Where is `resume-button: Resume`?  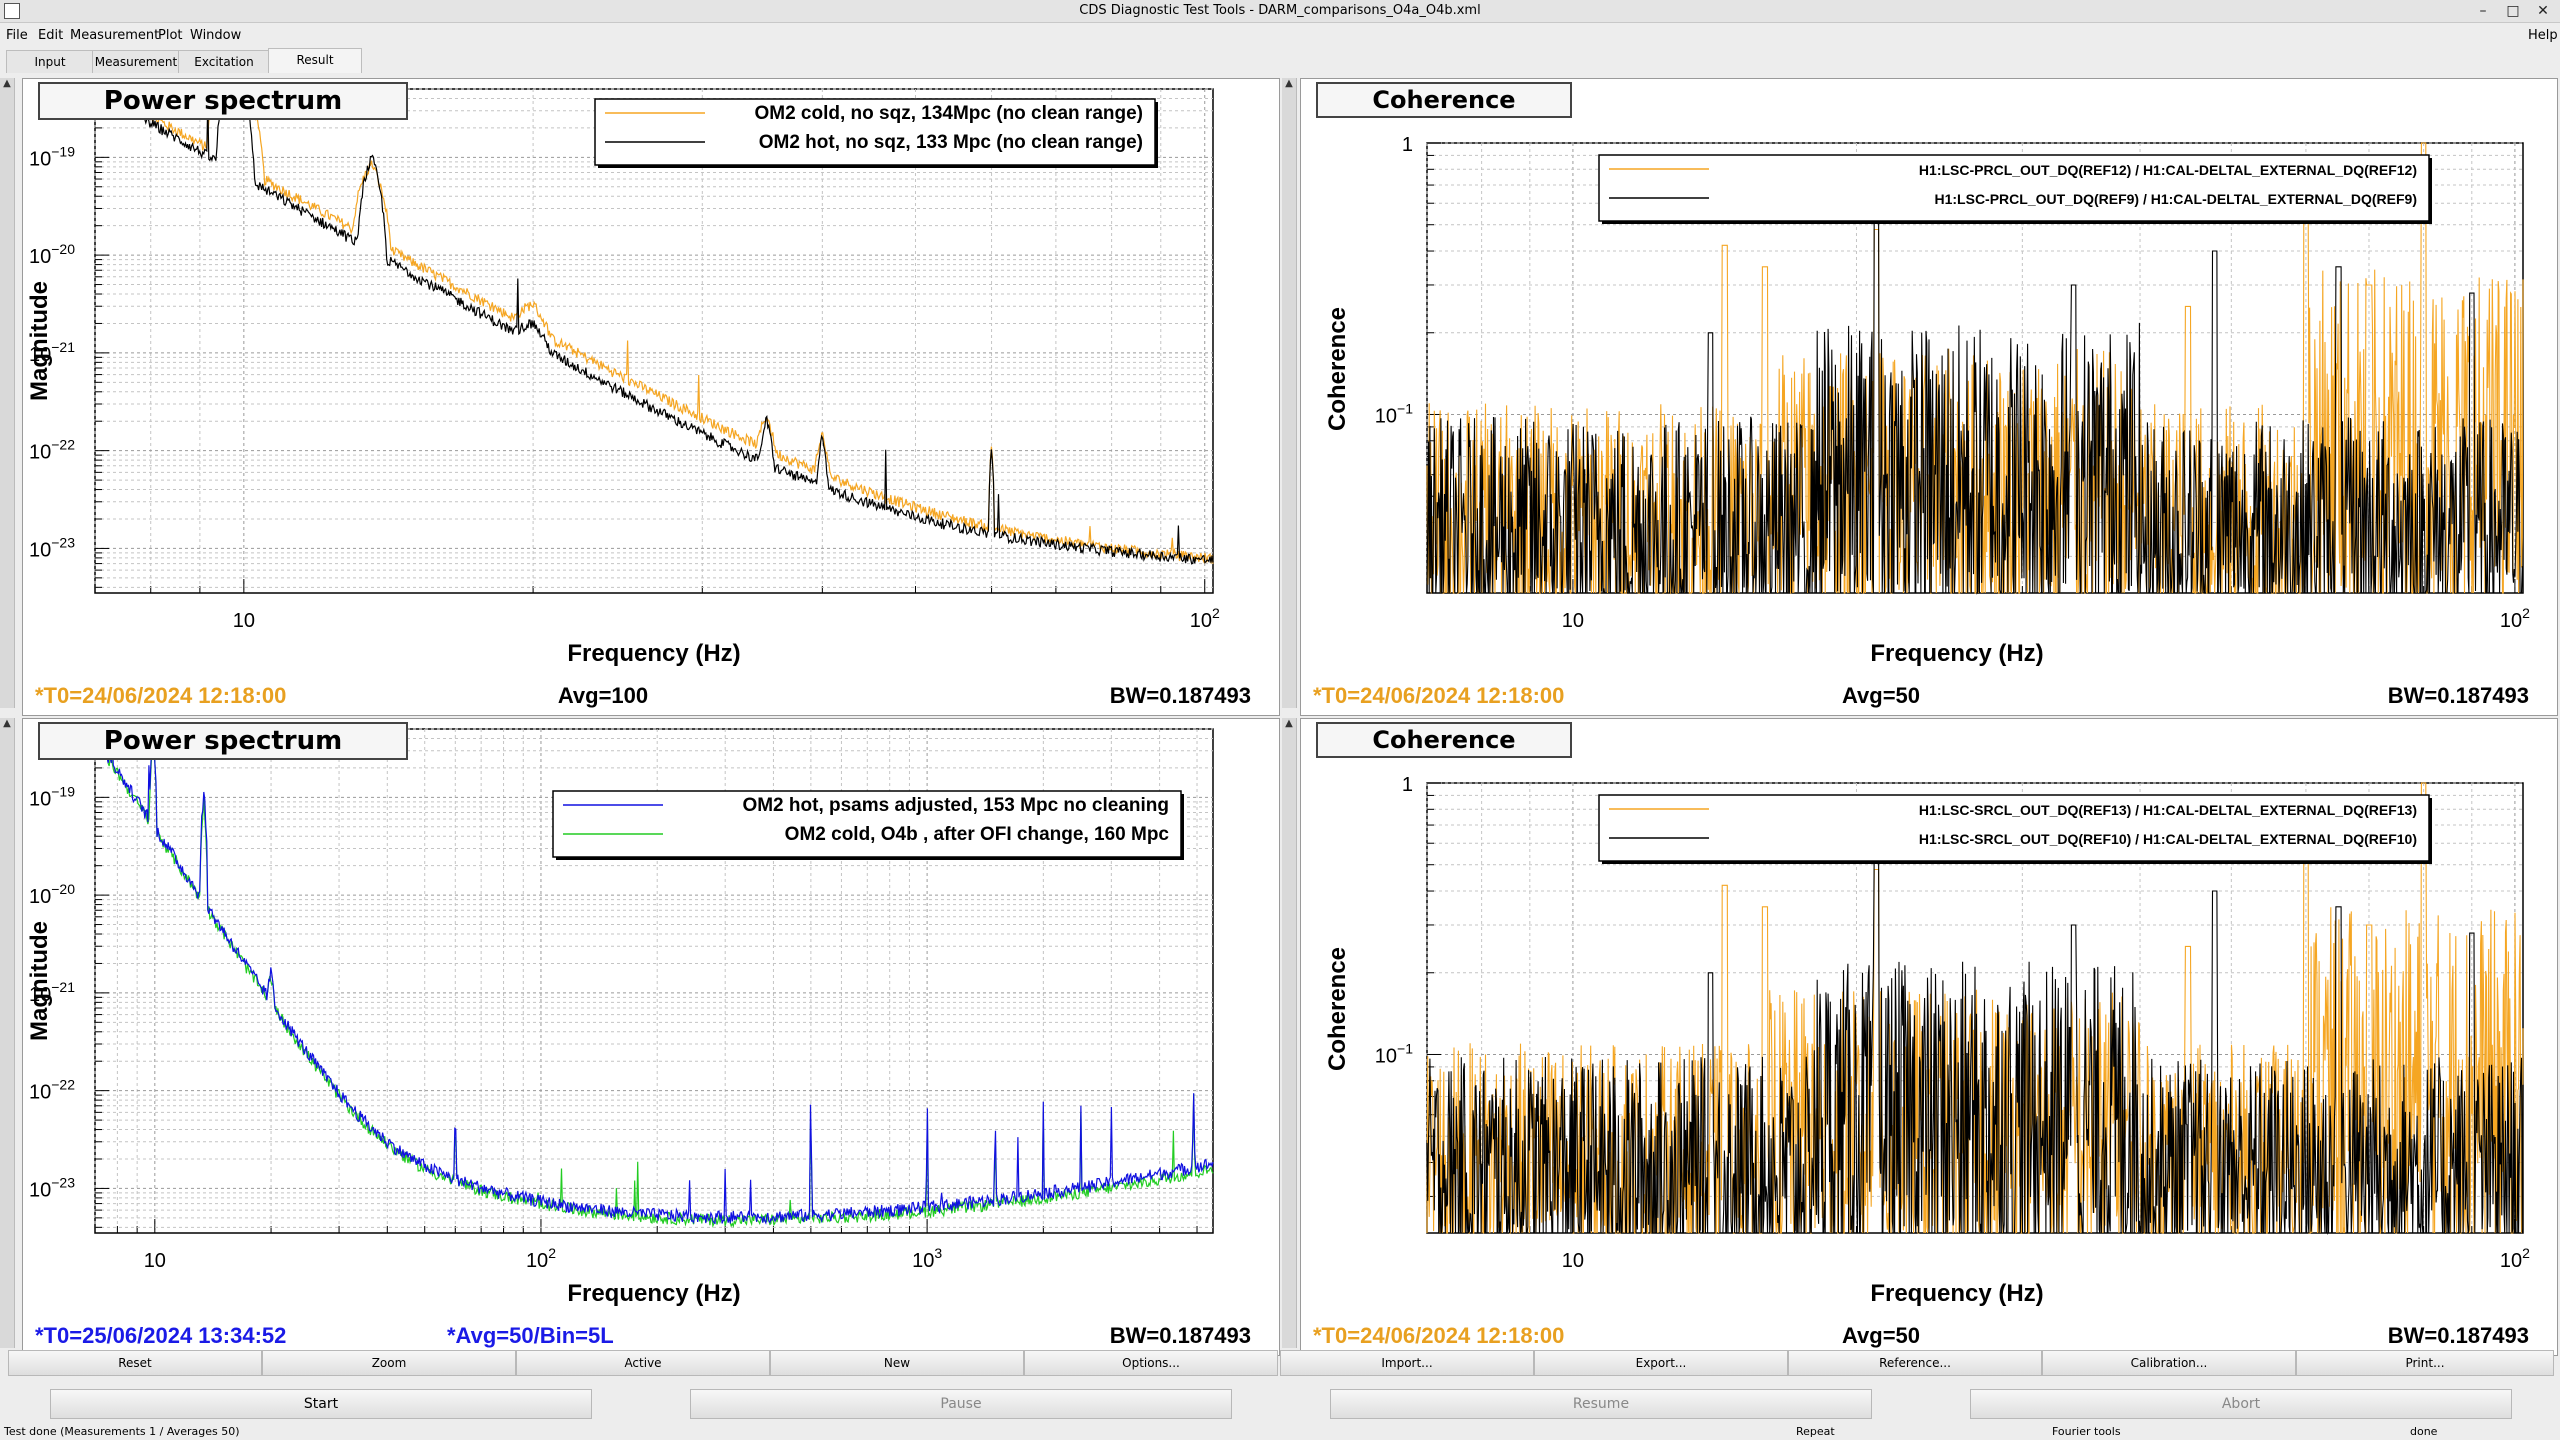
resume-button: Resume is located at coordinates (1601, 1404).